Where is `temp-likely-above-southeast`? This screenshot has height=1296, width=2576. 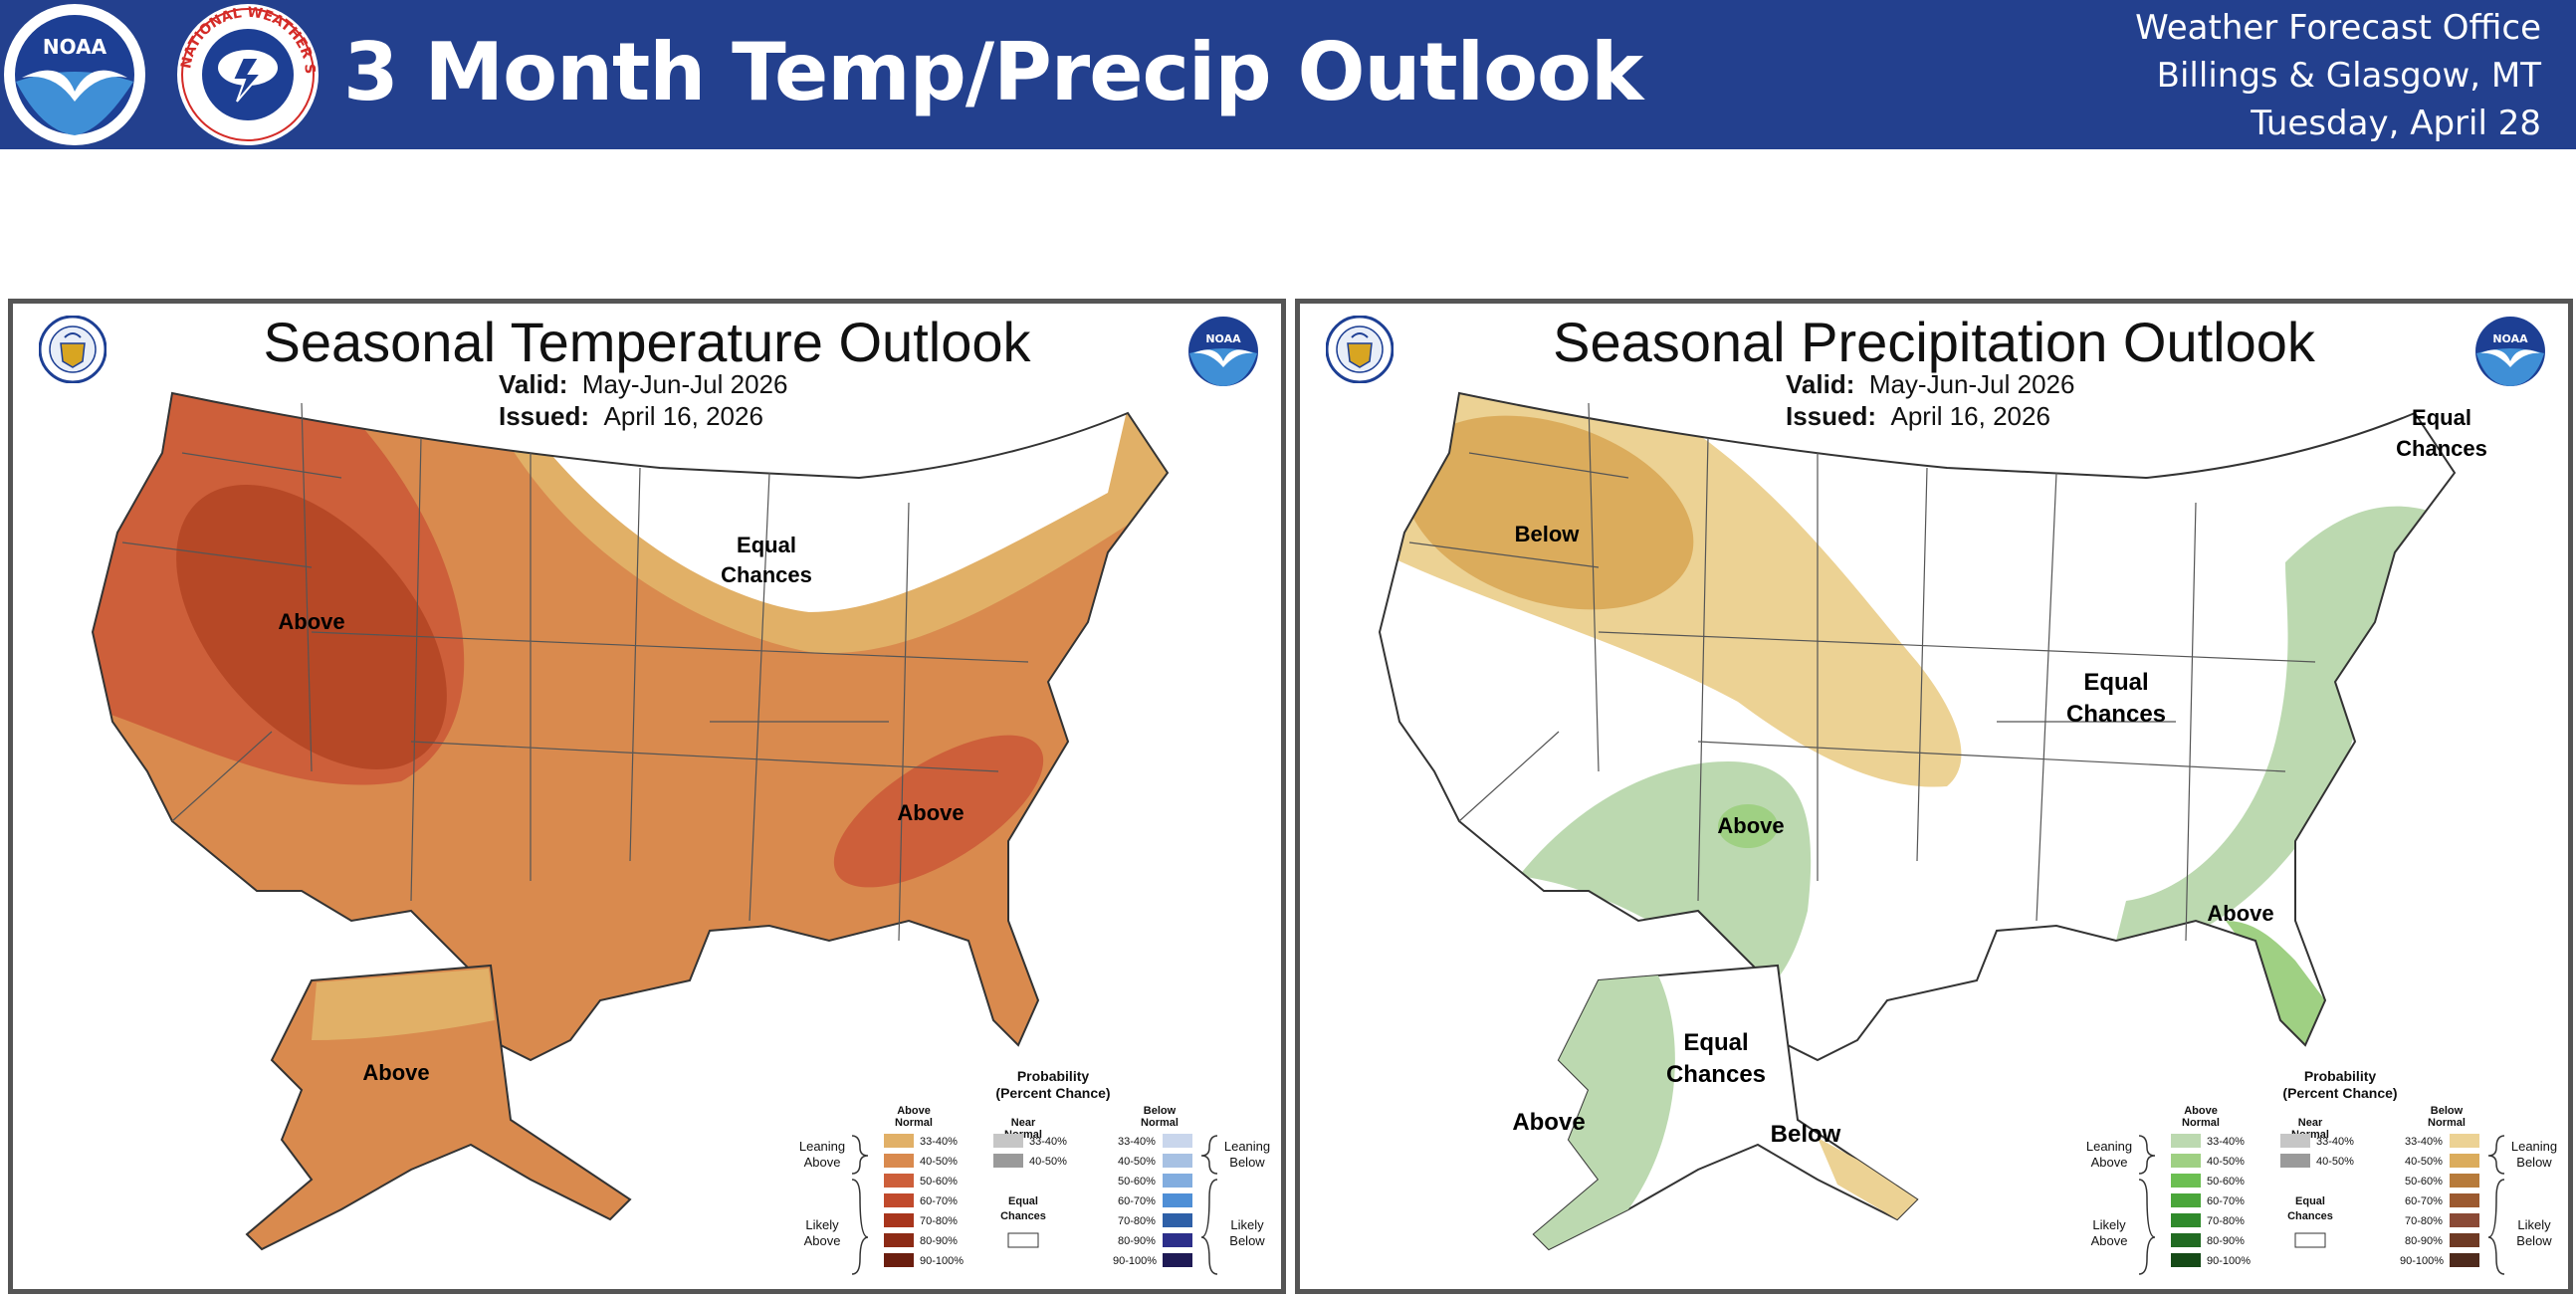 temp-likely-above-southeast is located at coordinates (938, 811).